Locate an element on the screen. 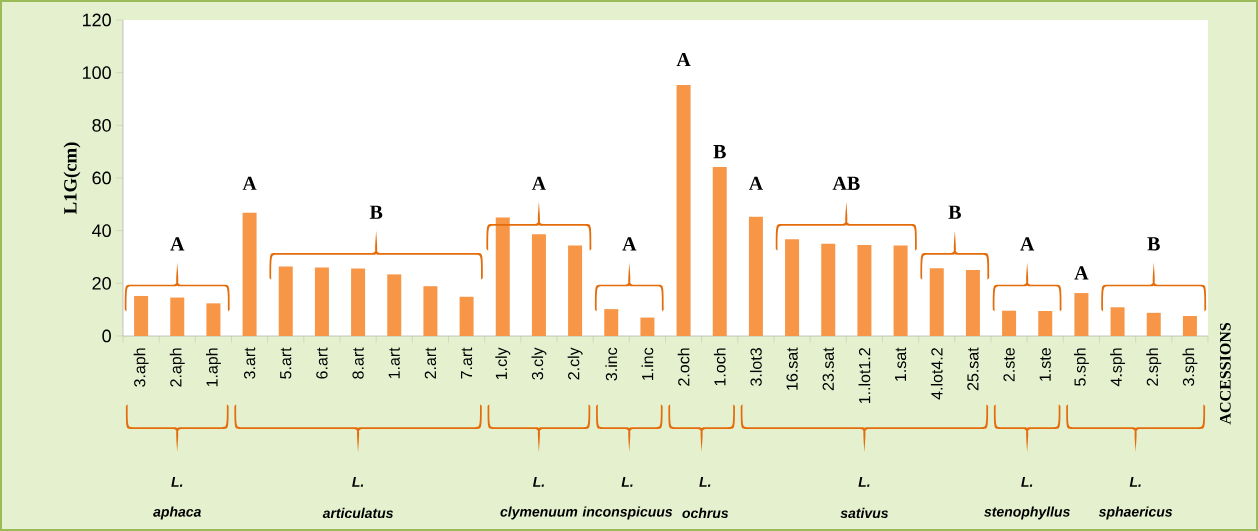 Image resolution: width=1258 pixels, height=531 pixels. y-tick-label: 60 is located at coordinates (101, 178).